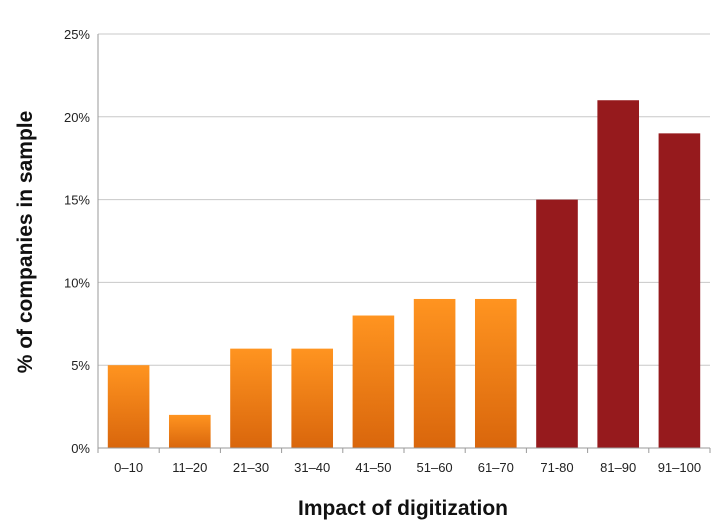  I want to click on y-tick-label: 5%, so click(80, 365).